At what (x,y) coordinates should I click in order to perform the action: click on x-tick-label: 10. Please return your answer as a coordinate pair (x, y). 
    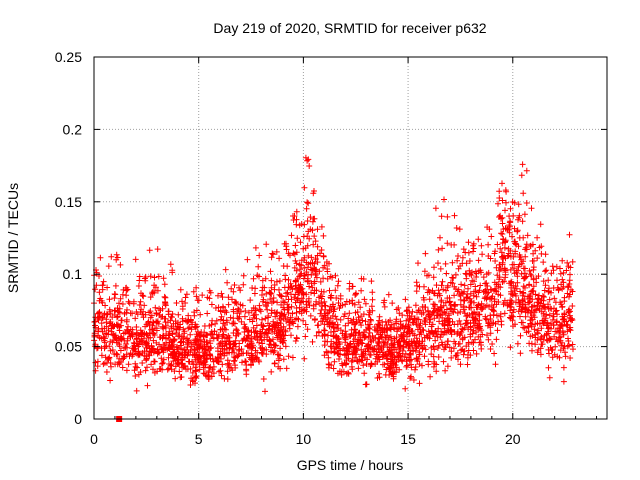
    Looking at the image, I should click on (304, 439).